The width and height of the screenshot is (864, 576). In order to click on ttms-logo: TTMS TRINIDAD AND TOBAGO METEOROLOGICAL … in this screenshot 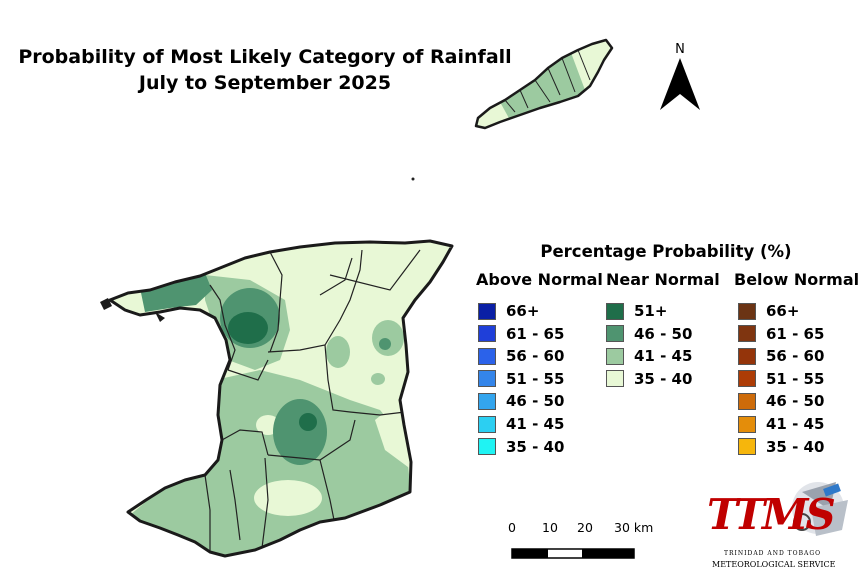, I will do `click(781, 525)`.